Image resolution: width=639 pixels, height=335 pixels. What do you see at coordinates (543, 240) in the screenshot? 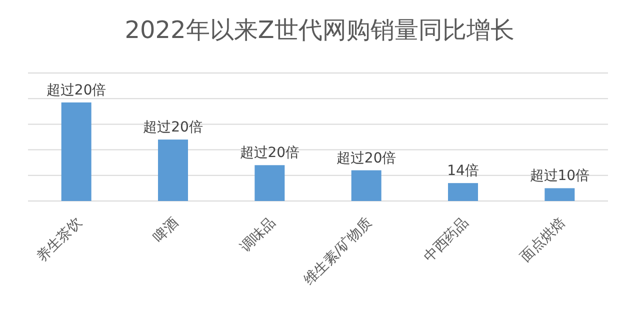
I see `x-tick-label: 面点烘焙` at bounding box center [543, 240].